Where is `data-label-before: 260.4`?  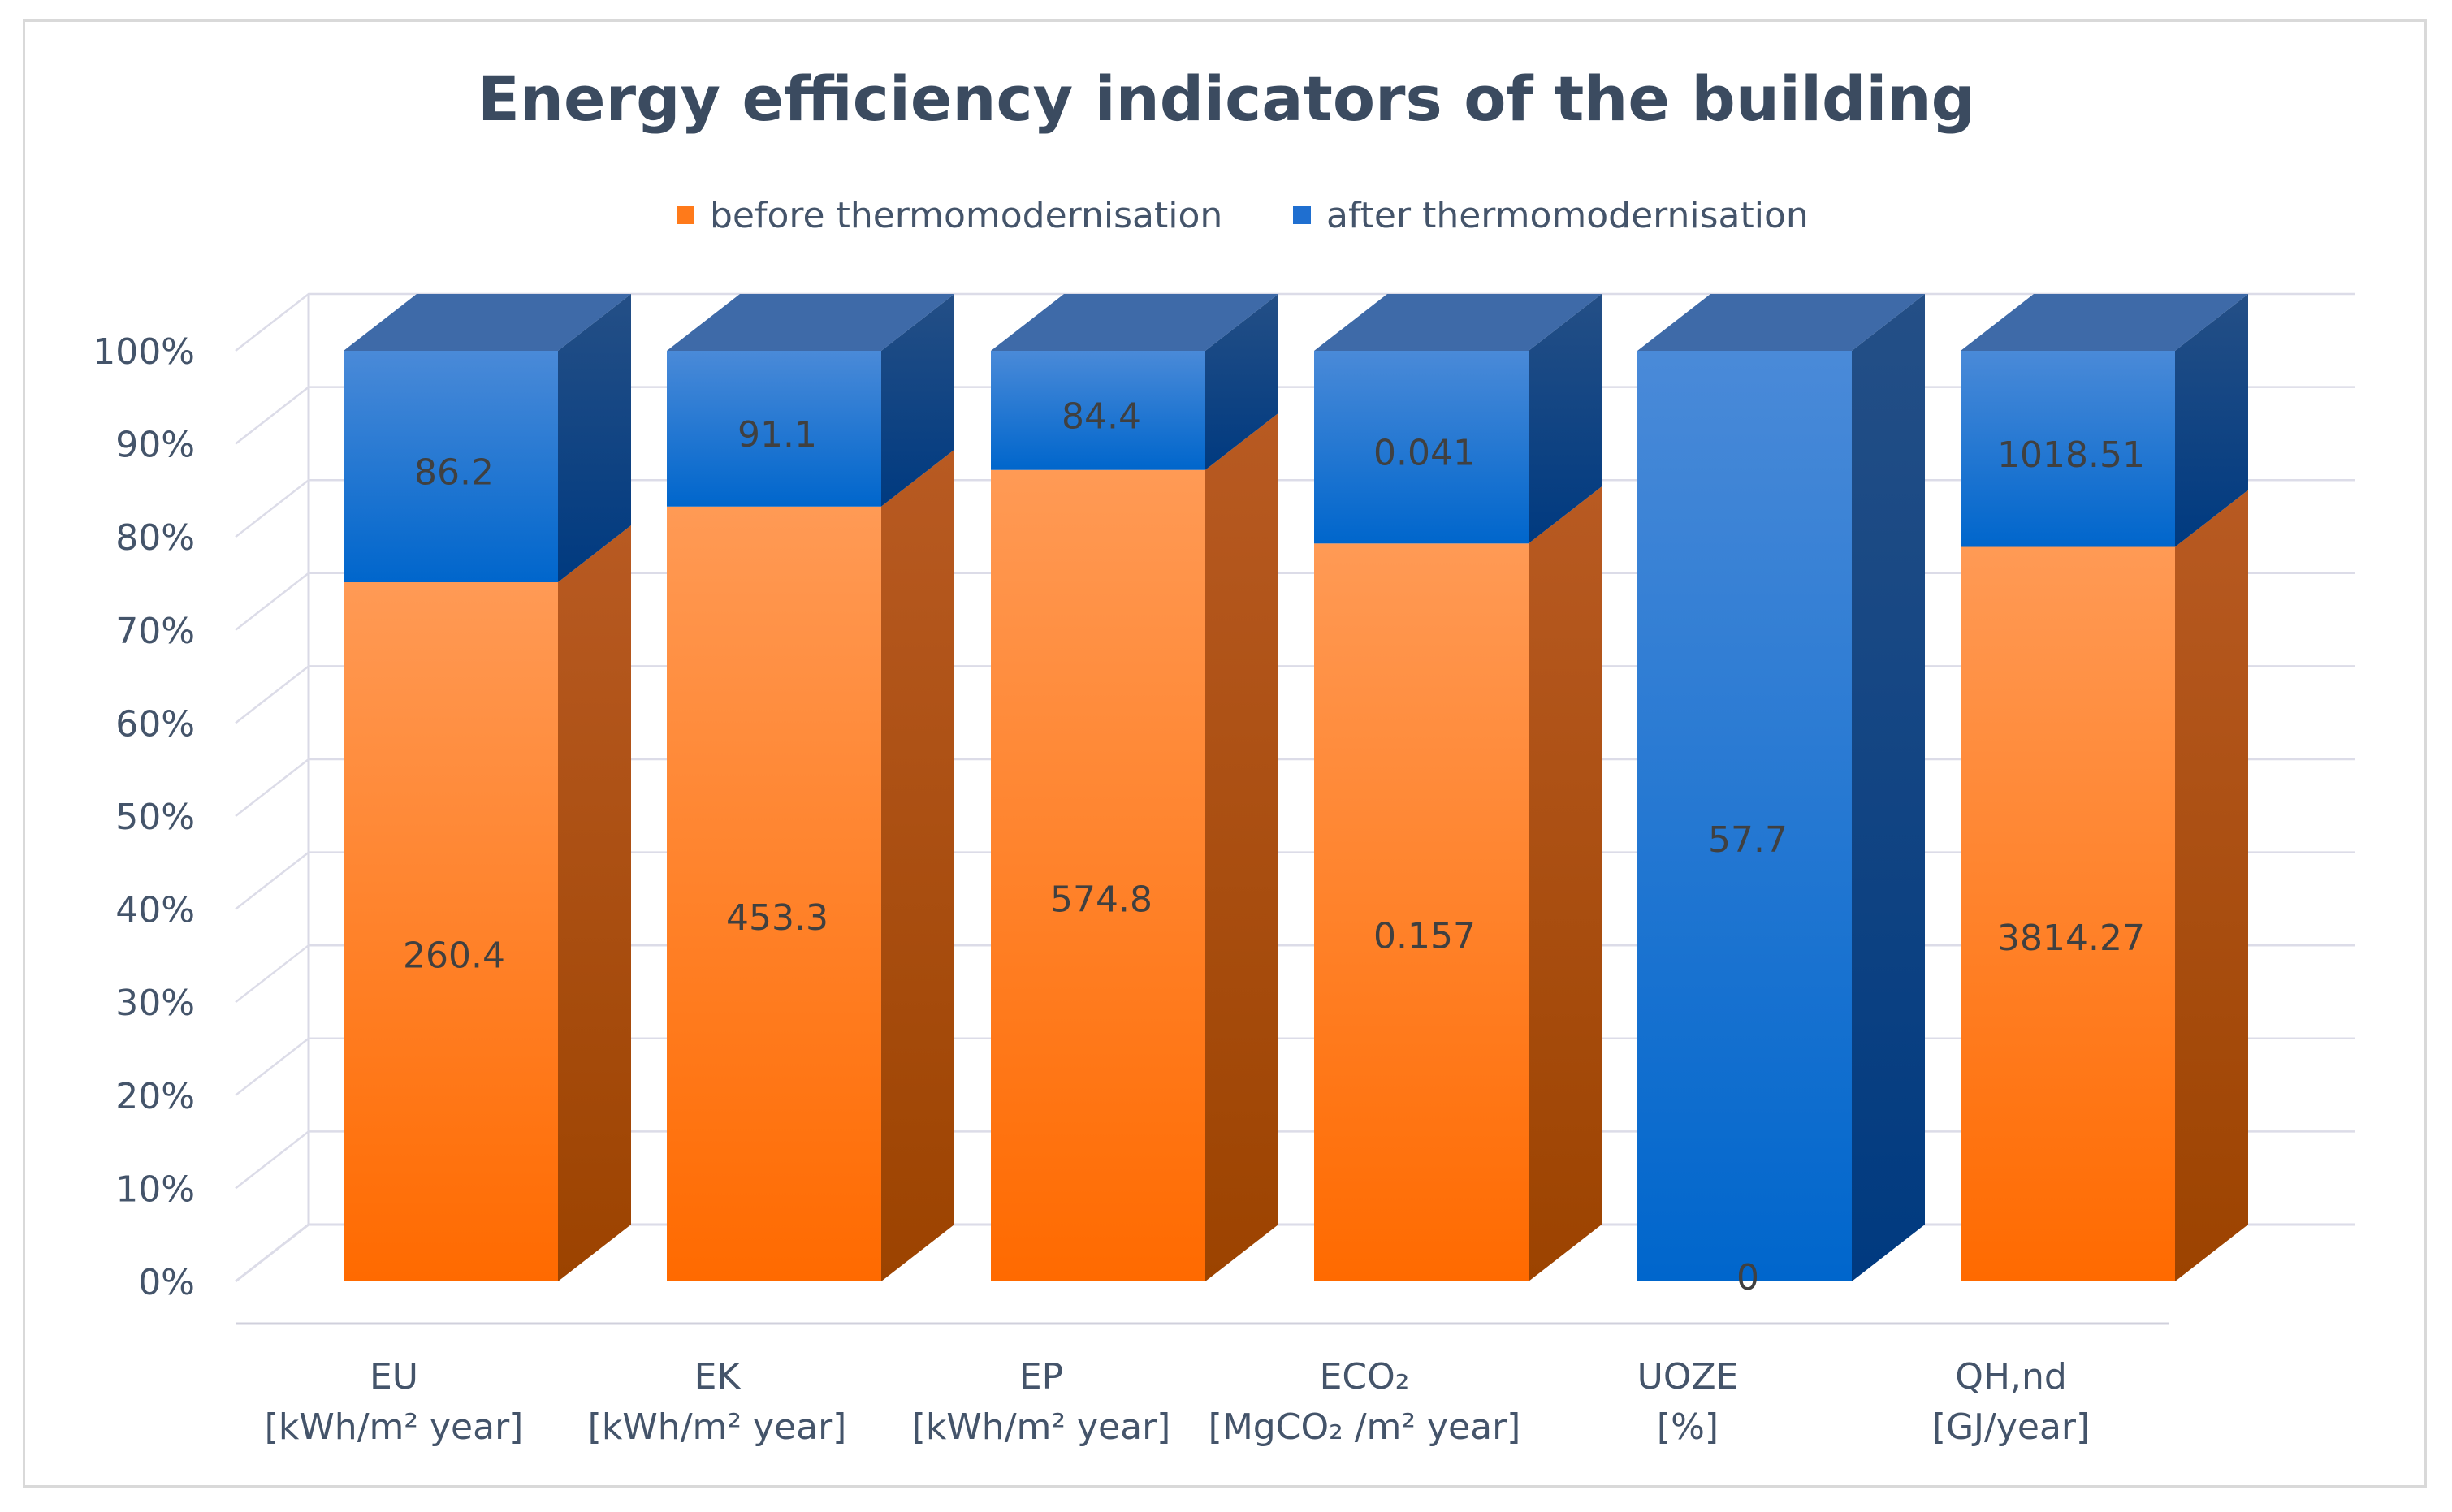 data-label-before: 260.4 is located at coordinates (454, 956).